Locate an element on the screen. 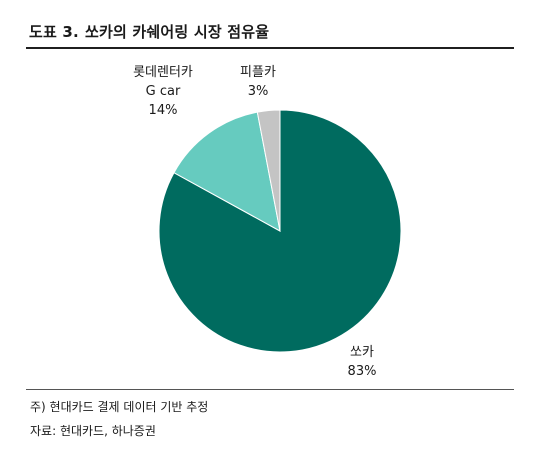 This screenshot has height=449, width=540. title-divider is located at coordinates (270, 48).